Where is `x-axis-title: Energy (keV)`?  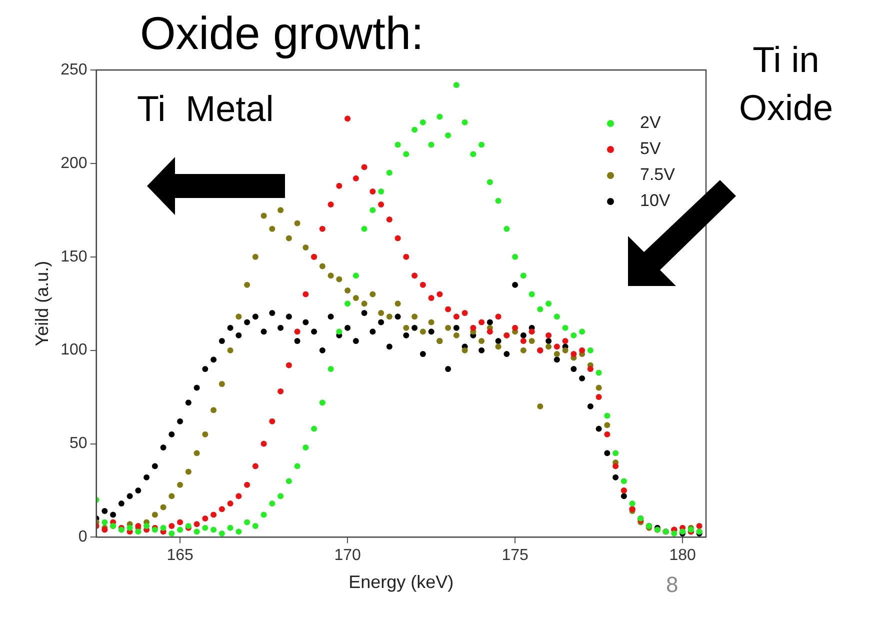 x-axis-title: Energy (keV) is located at coordinates (401, 582).